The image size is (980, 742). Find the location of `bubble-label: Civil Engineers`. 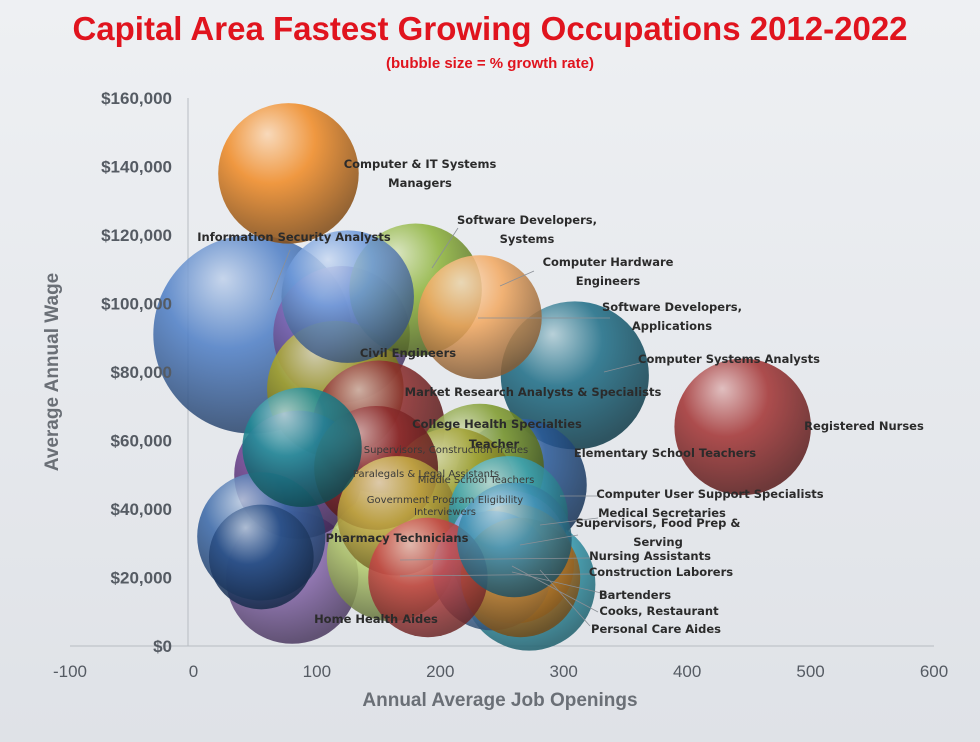

bubble-label: Civil Engineers is located at coordinates (408, 353).